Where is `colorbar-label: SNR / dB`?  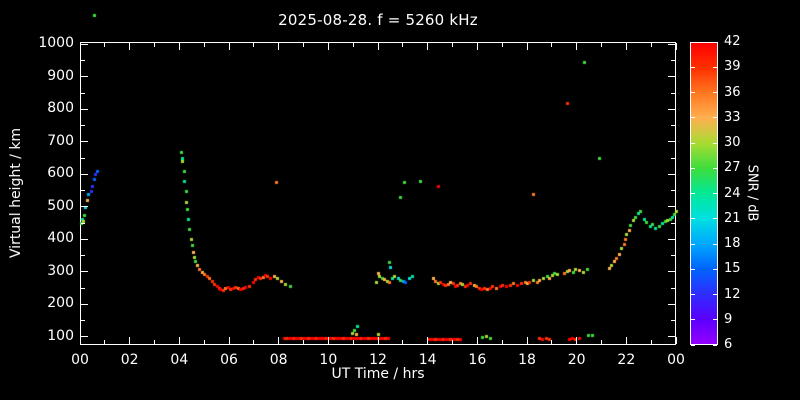
colorbar-label: SNR / dB is located at coordinates (752, 193).